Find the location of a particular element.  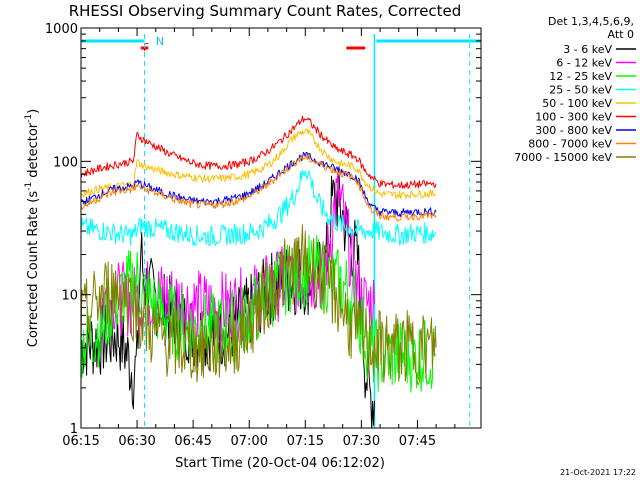

x-tick-label-6: 07:45 is located at coordinates (417, 441).